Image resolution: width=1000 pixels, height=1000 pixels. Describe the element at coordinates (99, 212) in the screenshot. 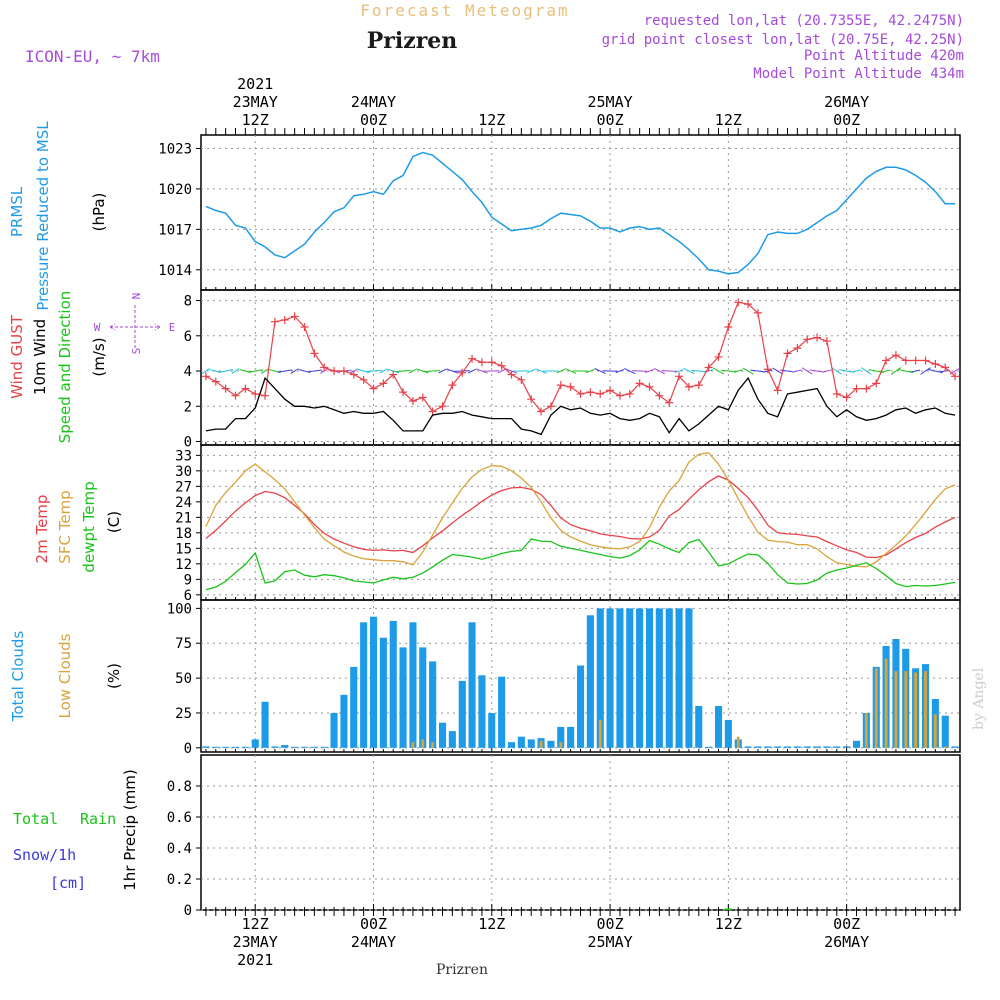

I see `pressure-ylabel-unit: (hPa)` at that location.